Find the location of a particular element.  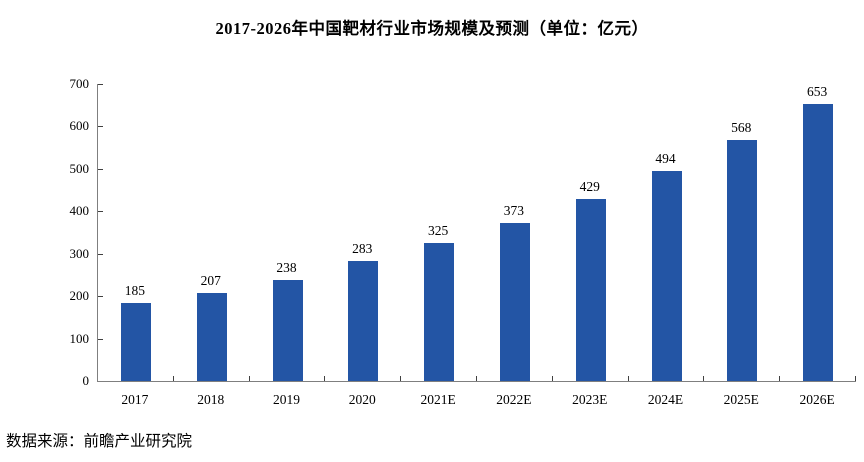

bar-value-label: 283 is located at coordinates (362, 248).